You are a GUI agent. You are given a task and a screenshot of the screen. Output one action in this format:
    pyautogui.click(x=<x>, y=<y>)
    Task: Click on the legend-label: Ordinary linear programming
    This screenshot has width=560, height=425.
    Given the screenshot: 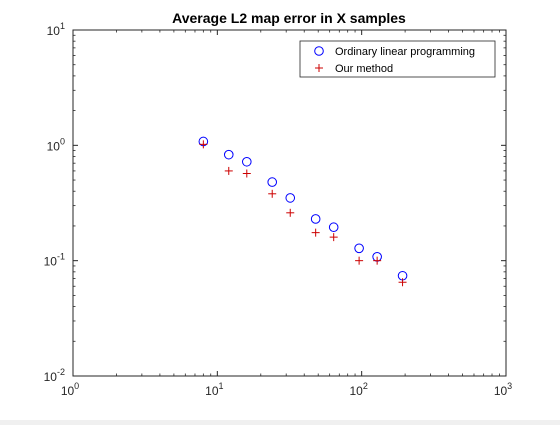 What is the action you would take?
    pyautogui.click(x=405, y=52)
    